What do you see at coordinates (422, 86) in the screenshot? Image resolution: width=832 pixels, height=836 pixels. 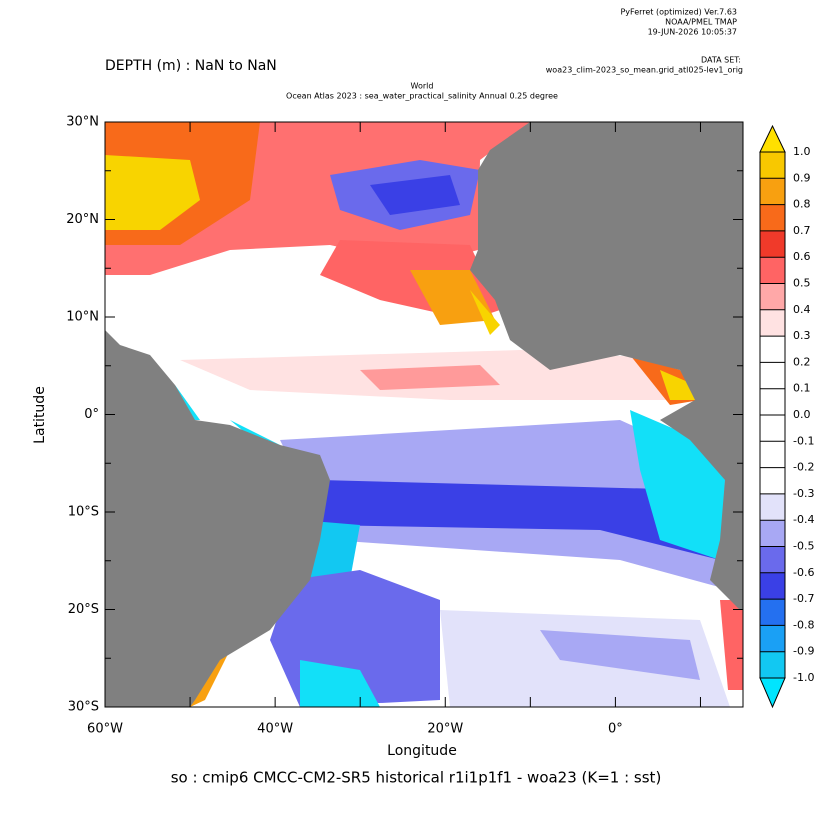 I see `title: World` at bounding box center [422, 86].